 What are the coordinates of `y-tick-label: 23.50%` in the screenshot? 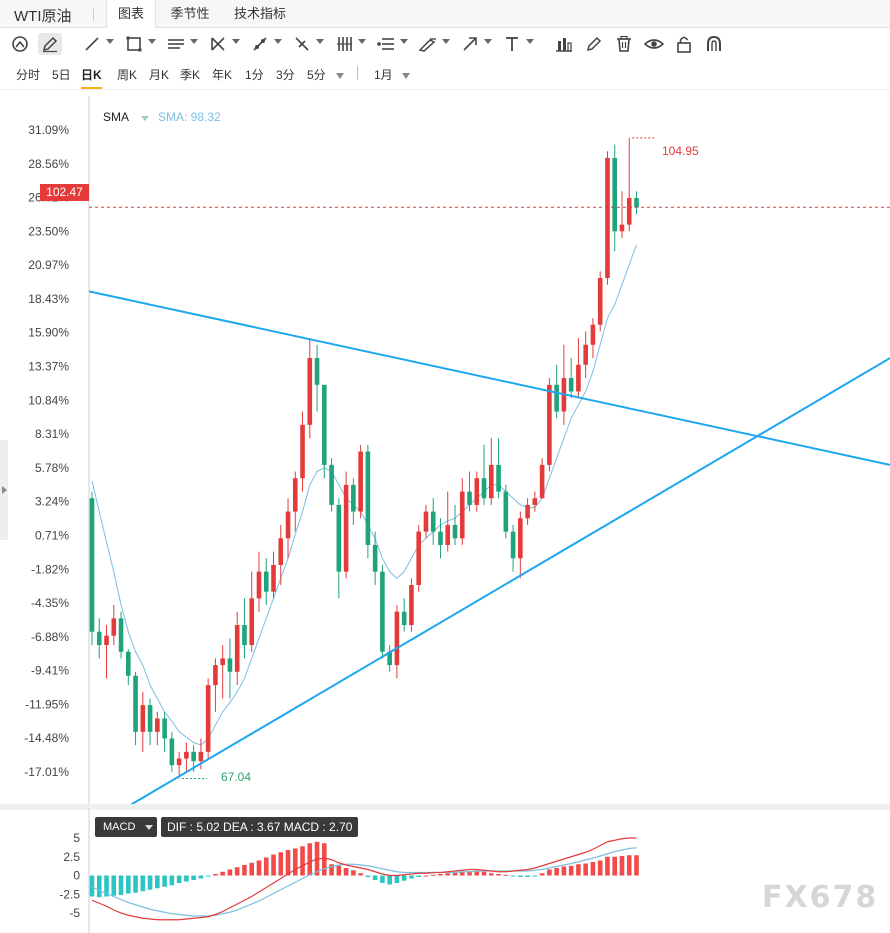 It's located at (48, 231).